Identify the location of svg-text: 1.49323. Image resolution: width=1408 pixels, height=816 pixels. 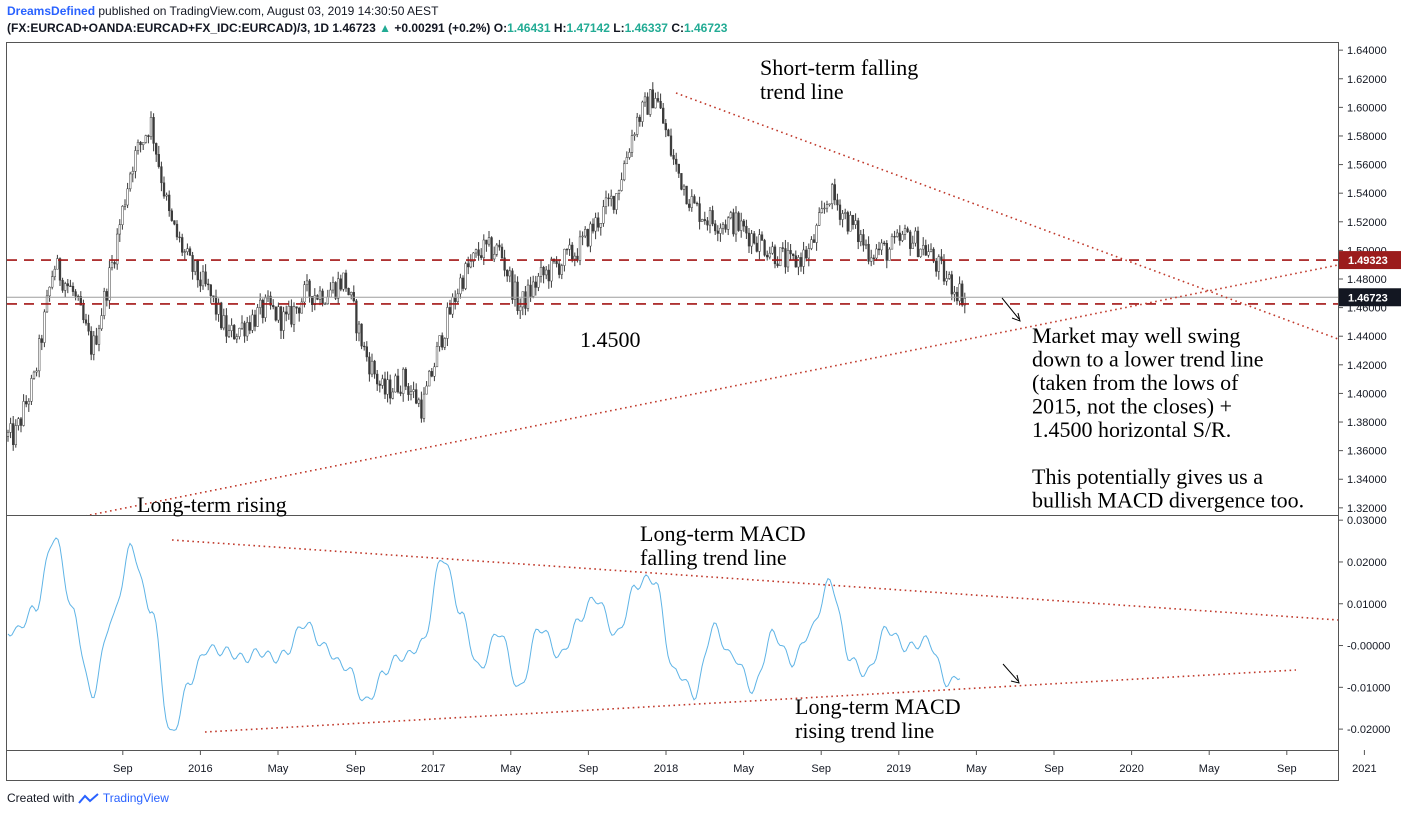
(1368, 261).